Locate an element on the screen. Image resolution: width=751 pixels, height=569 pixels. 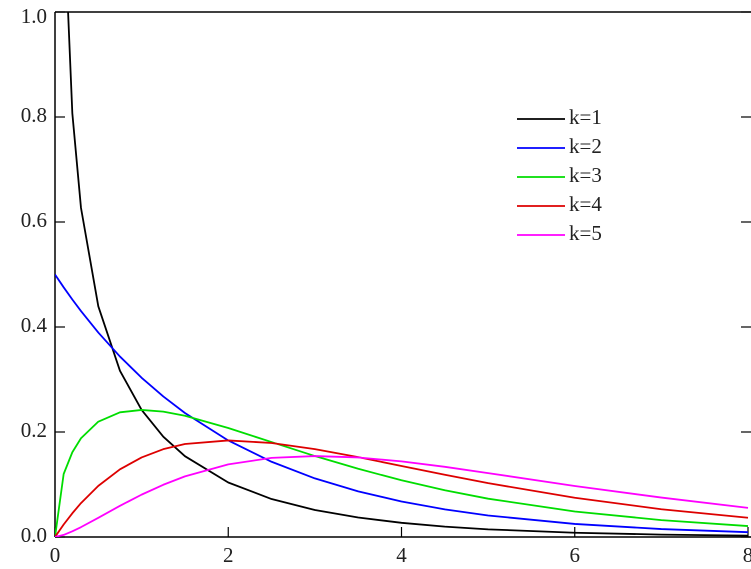
x-tick-label: 2 is located at coordinates (228, 555).